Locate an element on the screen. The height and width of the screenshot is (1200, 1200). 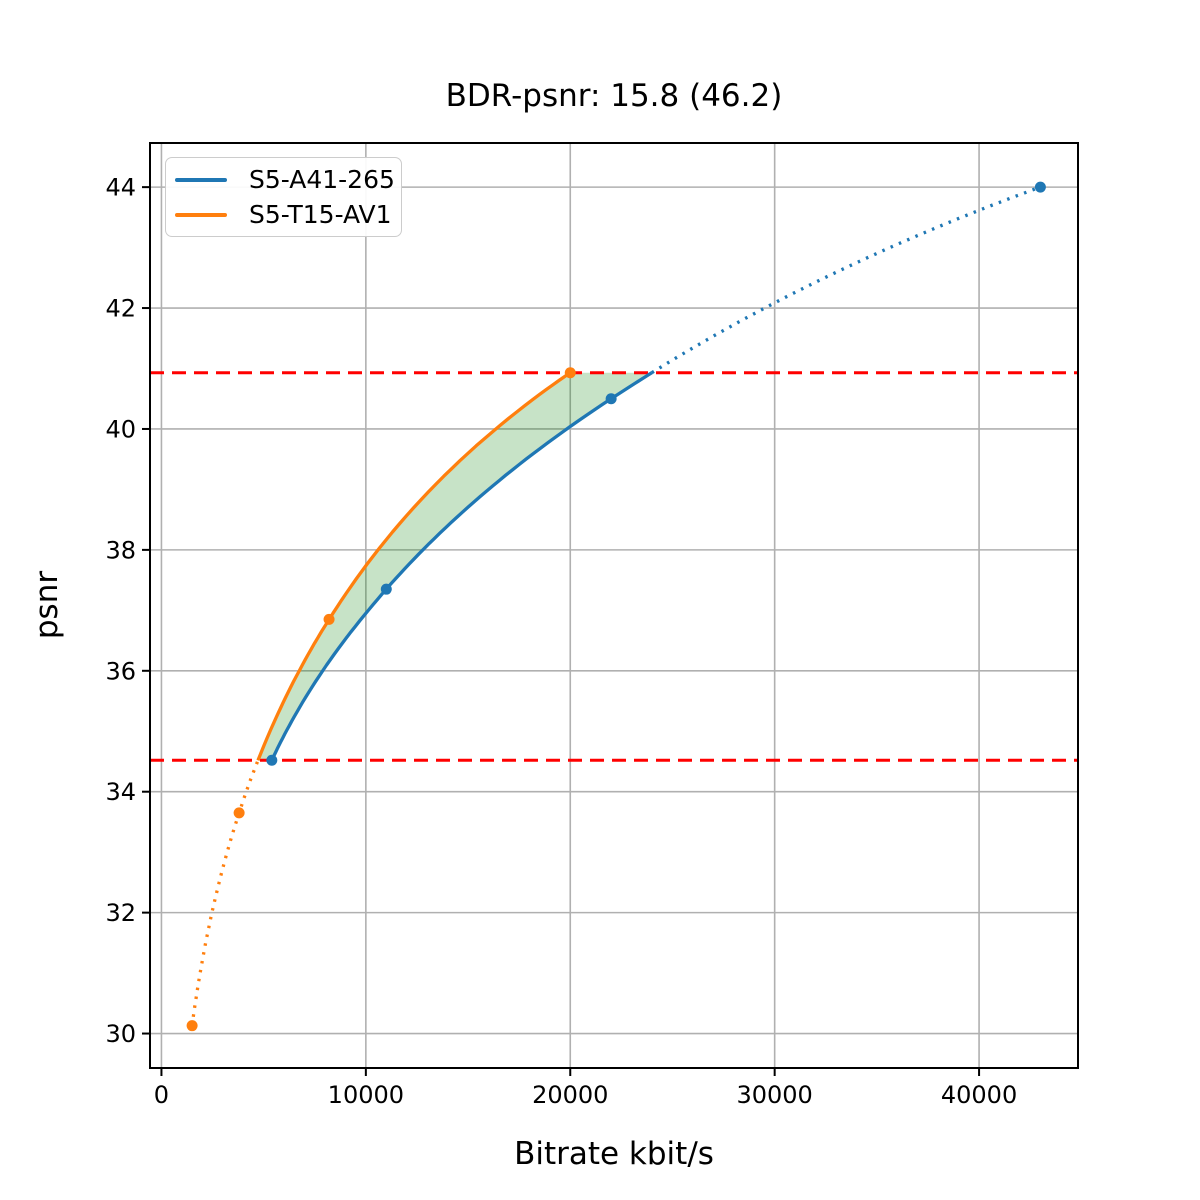
y-tick-label: 30 is located at coordinates (120, 1034).